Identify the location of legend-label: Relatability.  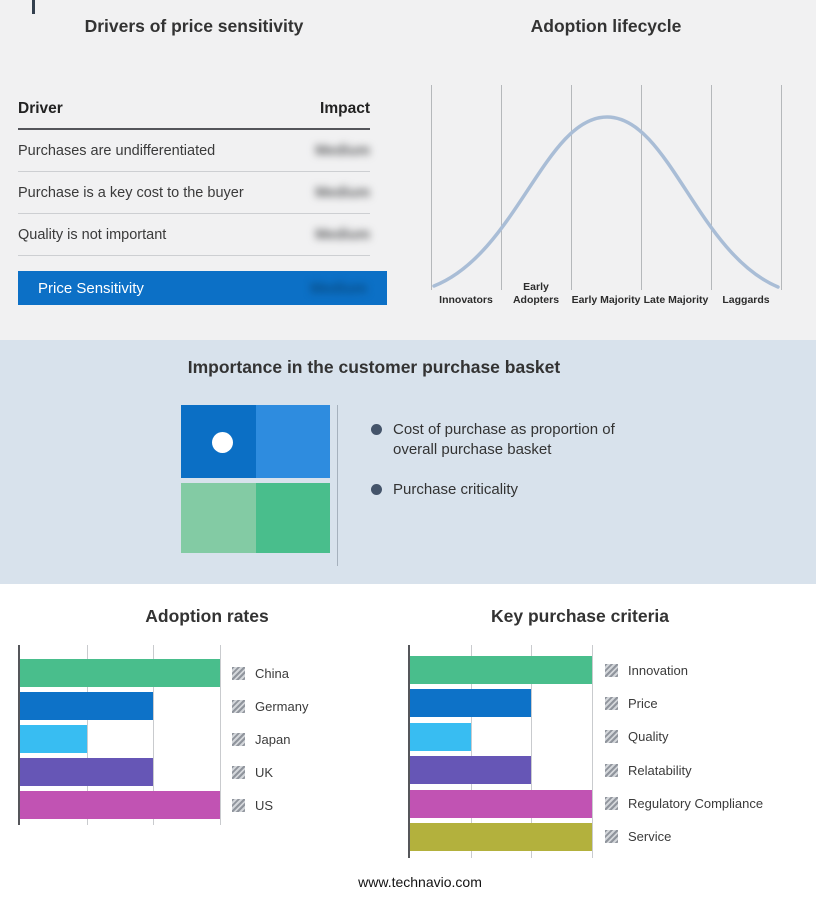
(660, 770).